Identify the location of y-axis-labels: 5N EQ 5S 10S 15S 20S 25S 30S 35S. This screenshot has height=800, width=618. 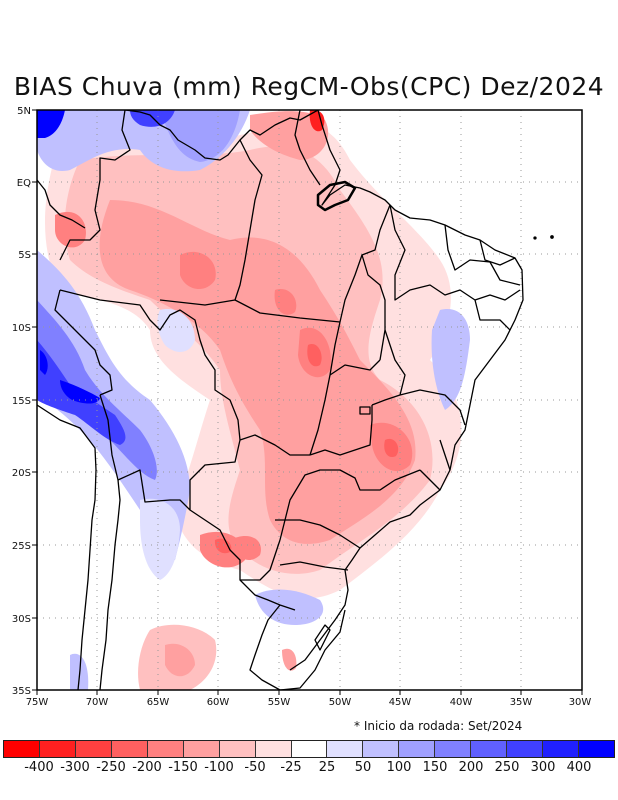
(21, 401).